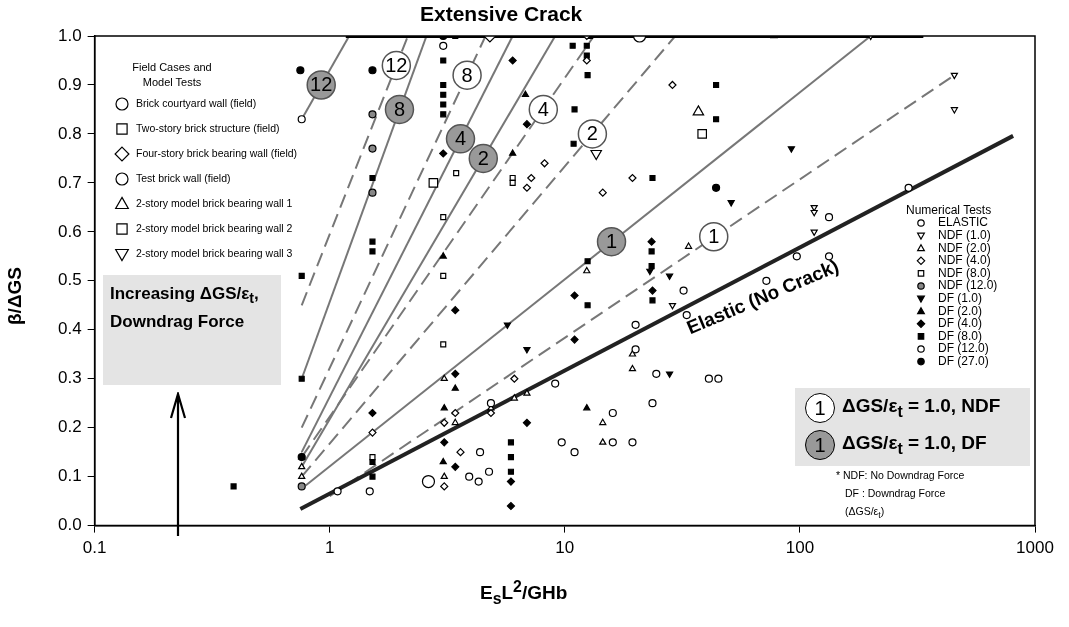  Describe the element at coordinates (964, 260) in the screenshot. I see `legend-label: NDF (4.0)` at that location.